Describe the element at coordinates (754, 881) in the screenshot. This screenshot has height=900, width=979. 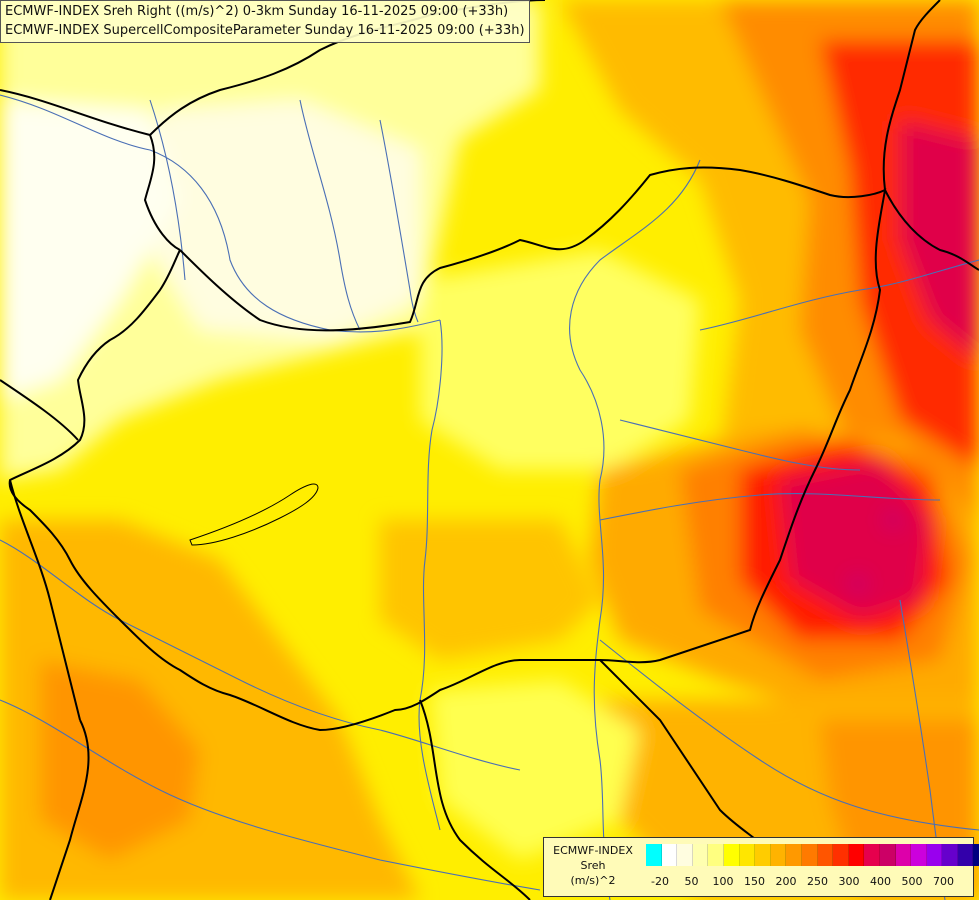
I see `legend-tick-label: 150` at that location.